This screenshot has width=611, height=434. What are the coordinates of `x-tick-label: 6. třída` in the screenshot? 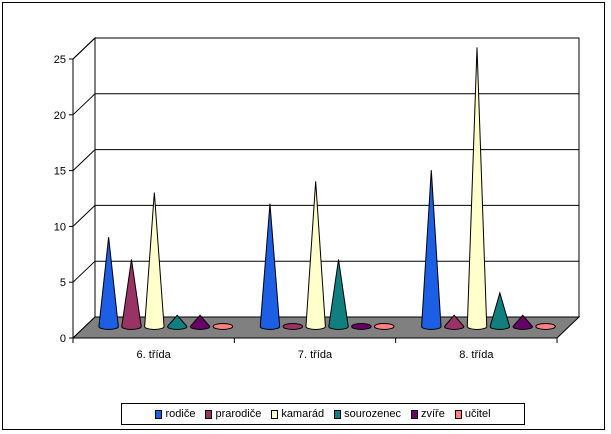 It's located at (154, 355).